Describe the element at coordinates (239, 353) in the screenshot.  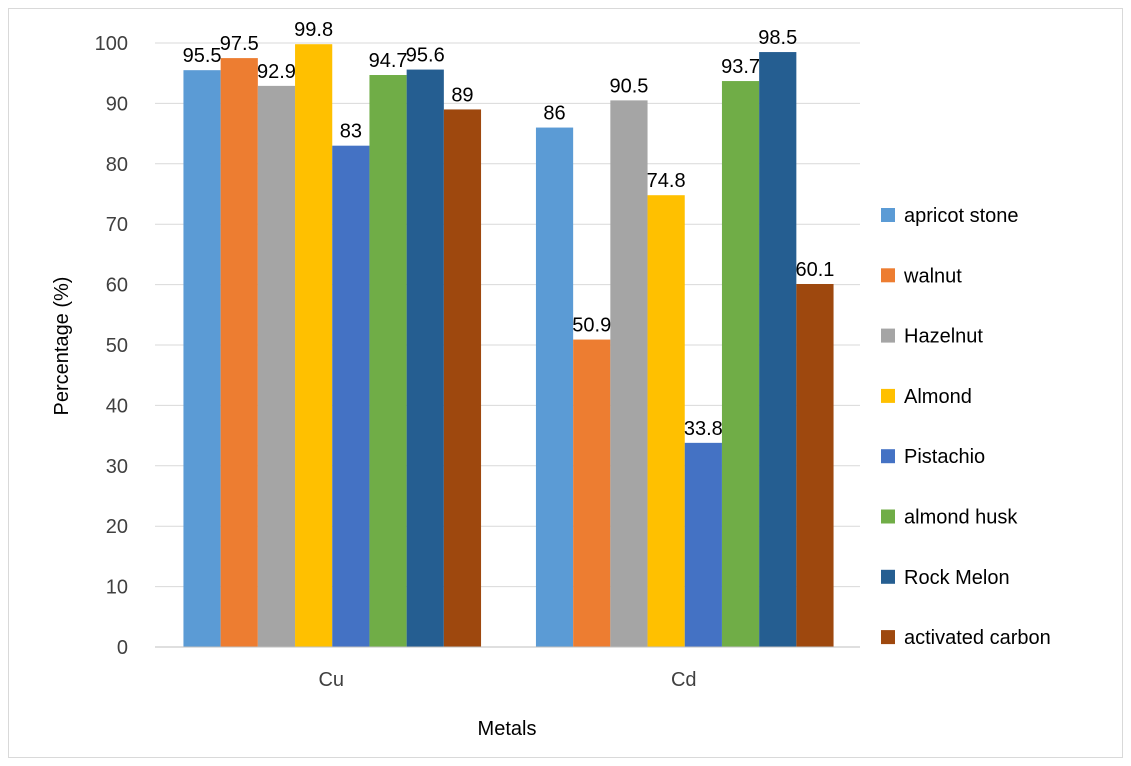
I see `bar-walnut-cu` at that location.